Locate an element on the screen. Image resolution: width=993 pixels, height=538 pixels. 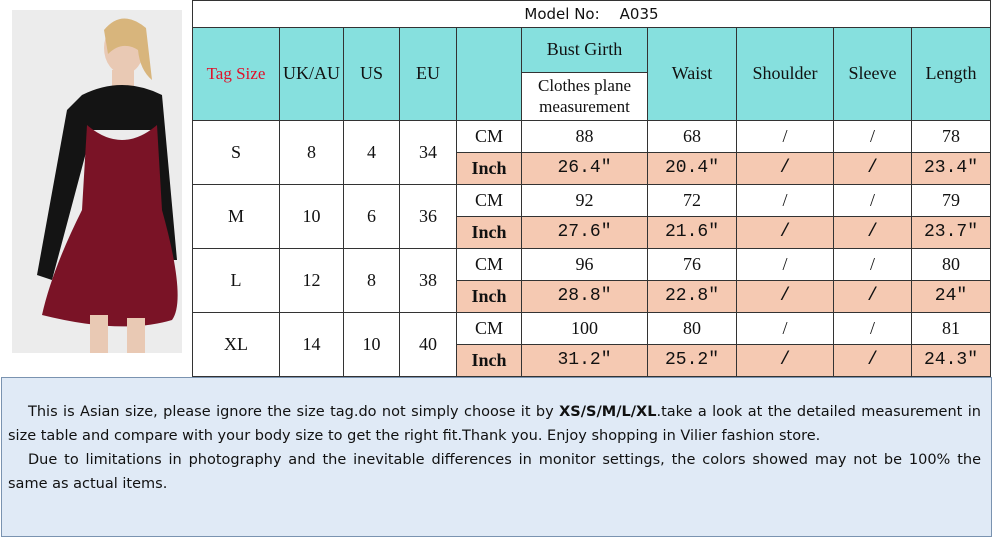
size-cell: M is located at coordinates (236, 216).